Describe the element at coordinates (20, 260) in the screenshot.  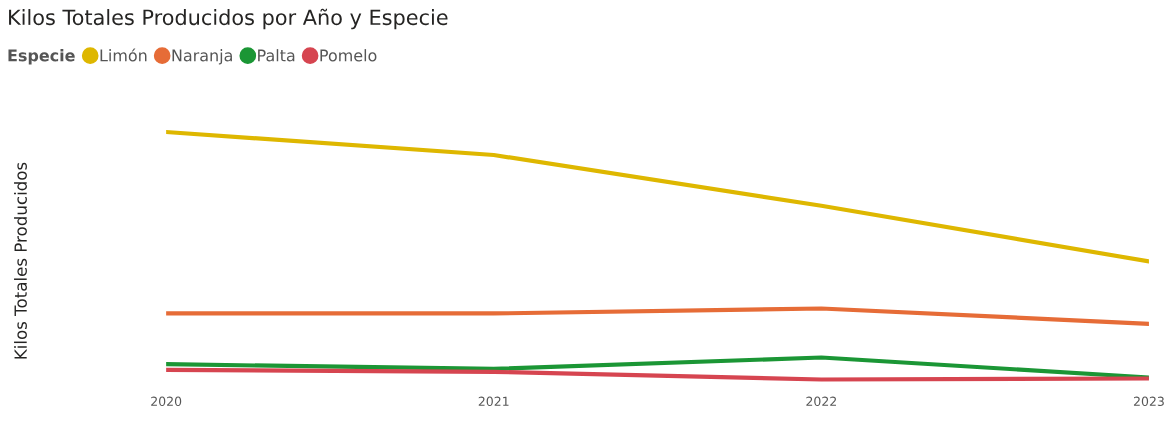
I see `y-axis-title: Kilos Totales Producidos` at that location.